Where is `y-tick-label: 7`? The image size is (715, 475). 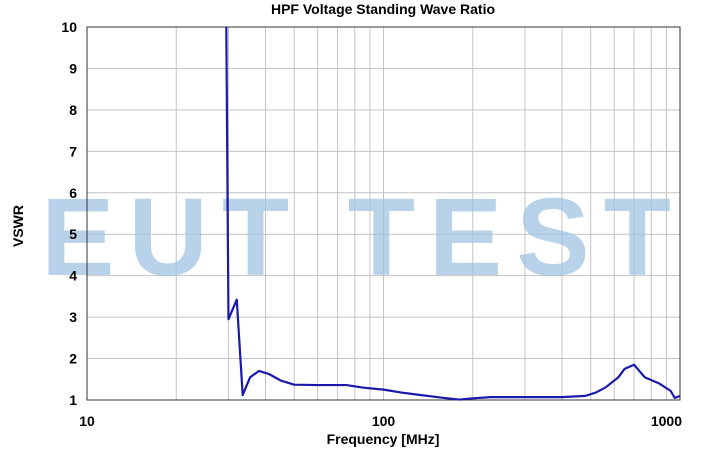 y-tick-label: 7 is located at coordinates (73, 151).